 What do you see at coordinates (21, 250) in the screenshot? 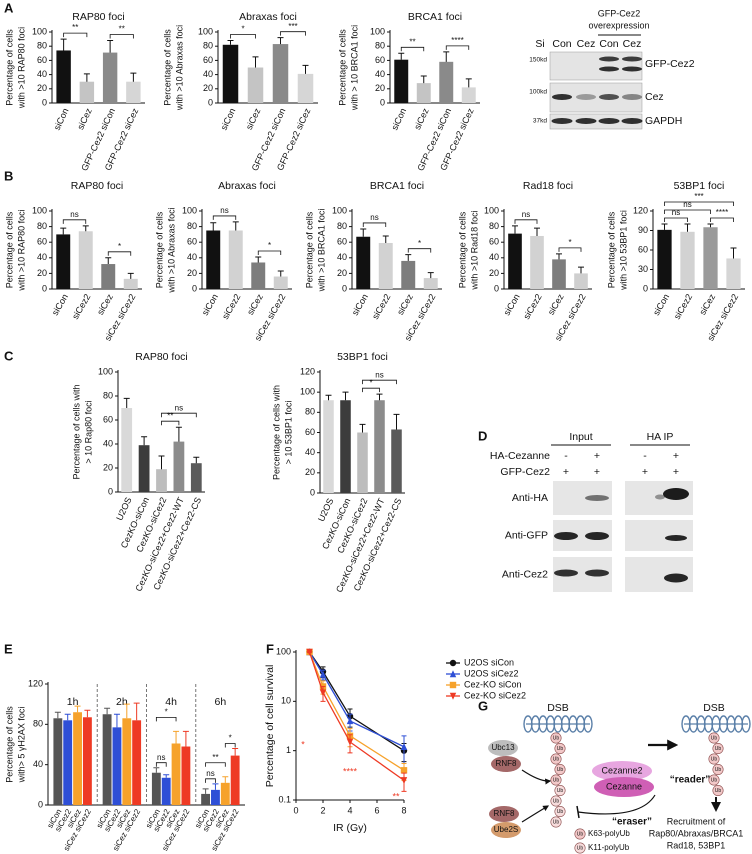
I see `y-axis-label: with >10 RAP80 foci` at bounding box center [21, 250].